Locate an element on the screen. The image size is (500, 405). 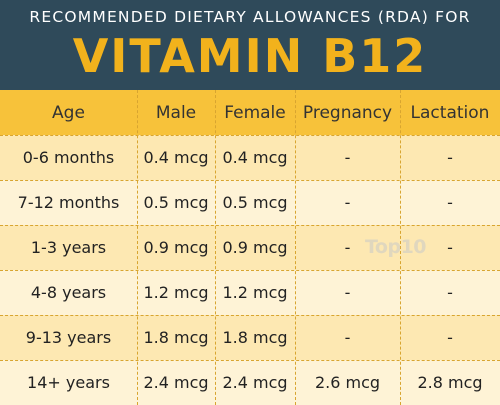
table-row: 0-6 months 0.4 mcg 0.4 mcg - - is located at coordinates (250, 157).